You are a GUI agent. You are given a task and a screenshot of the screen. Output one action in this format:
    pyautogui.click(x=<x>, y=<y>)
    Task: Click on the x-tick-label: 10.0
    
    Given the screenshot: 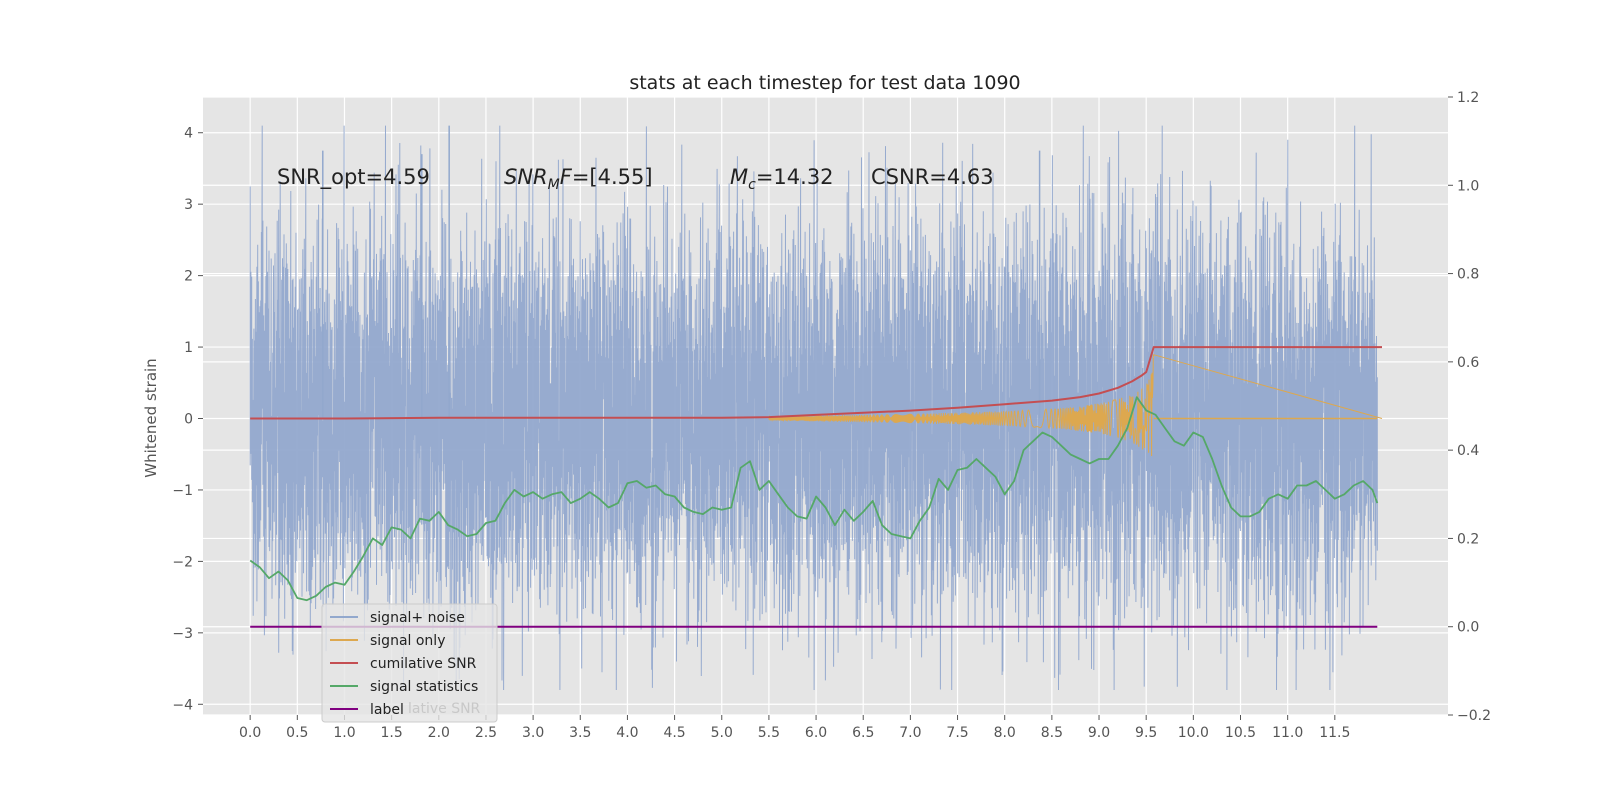 What is the action you would take?
    pyautogui.click(x=1193, y=733)
    